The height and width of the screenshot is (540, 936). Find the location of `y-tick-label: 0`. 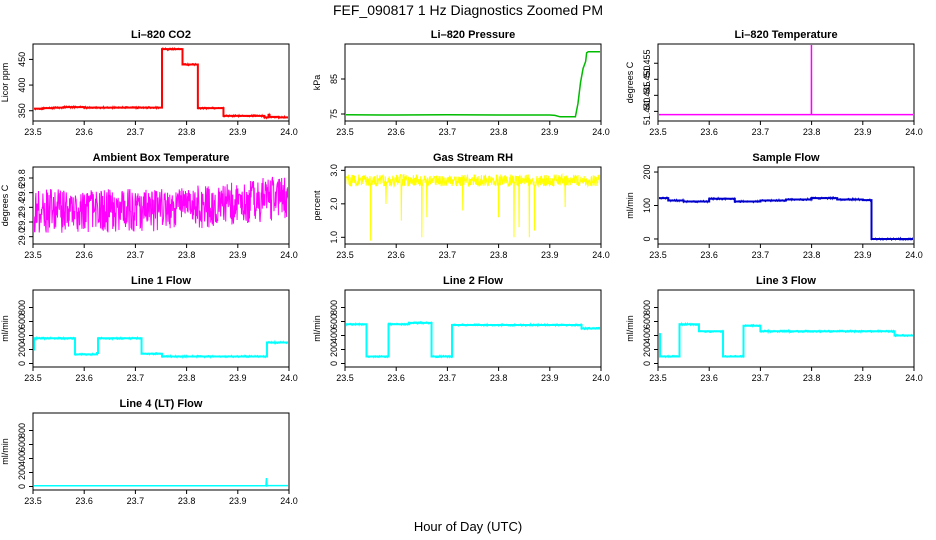

y-tick-label: 0 is located at coordinates (647, 363).